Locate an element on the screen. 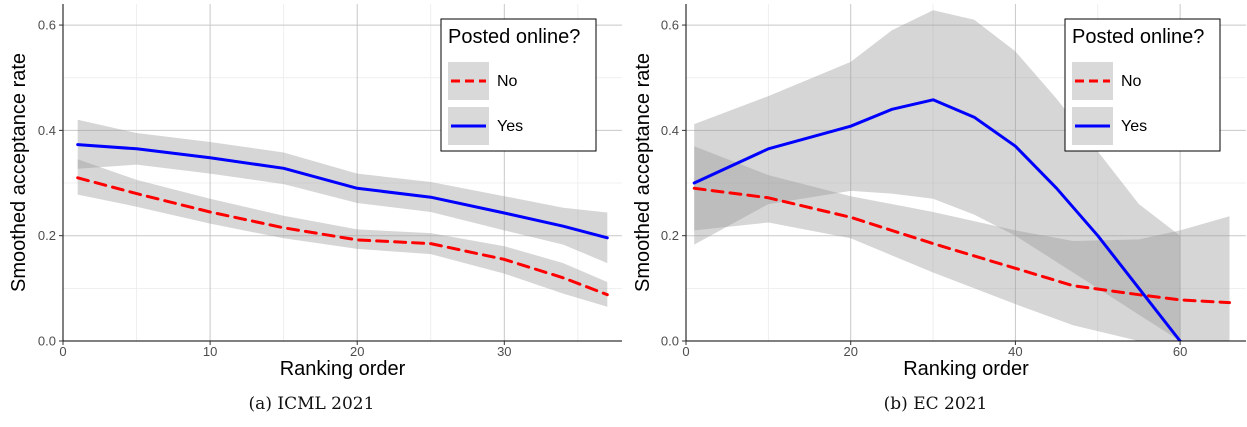  x-tick-label: 60 is located at coordinates (1180, 351).